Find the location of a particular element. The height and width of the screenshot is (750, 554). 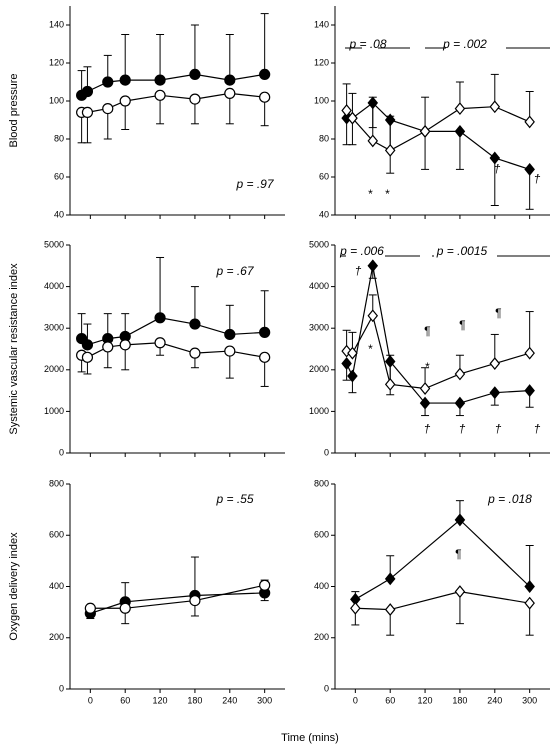

annotation: p = .002 is located at coordinates (464, 44).